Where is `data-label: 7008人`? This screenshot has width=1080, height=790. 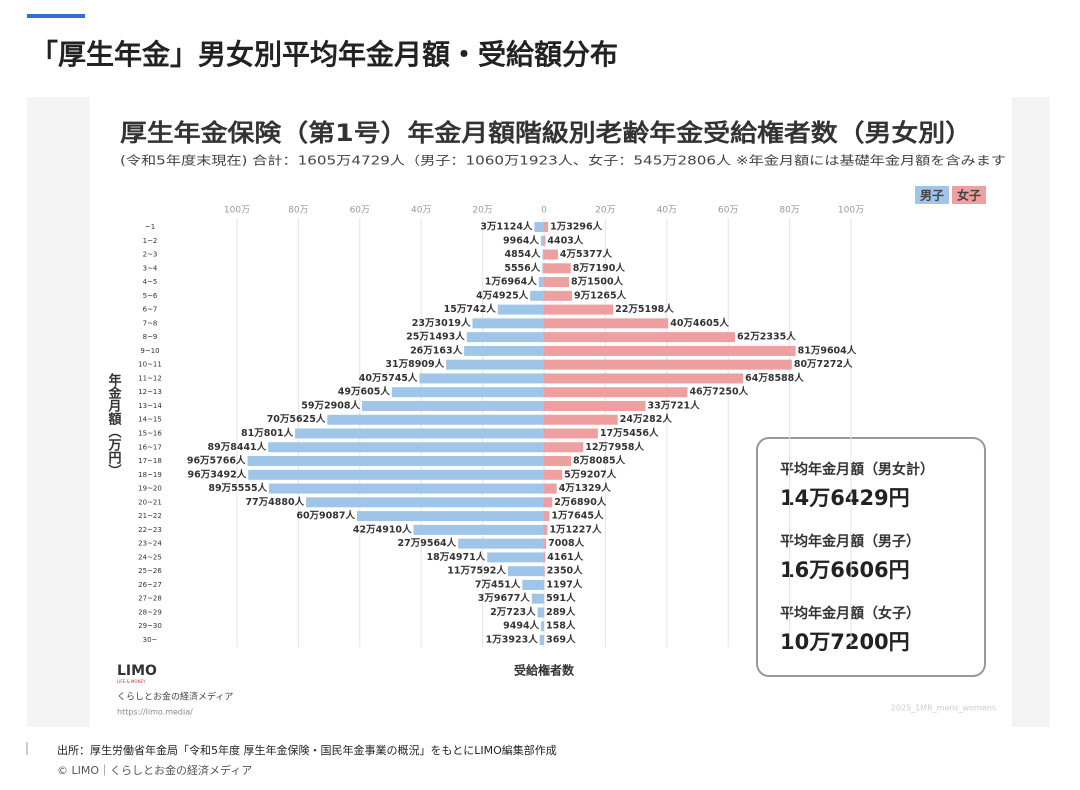 data-label: 7008人 is located at coordinates (566, 543).